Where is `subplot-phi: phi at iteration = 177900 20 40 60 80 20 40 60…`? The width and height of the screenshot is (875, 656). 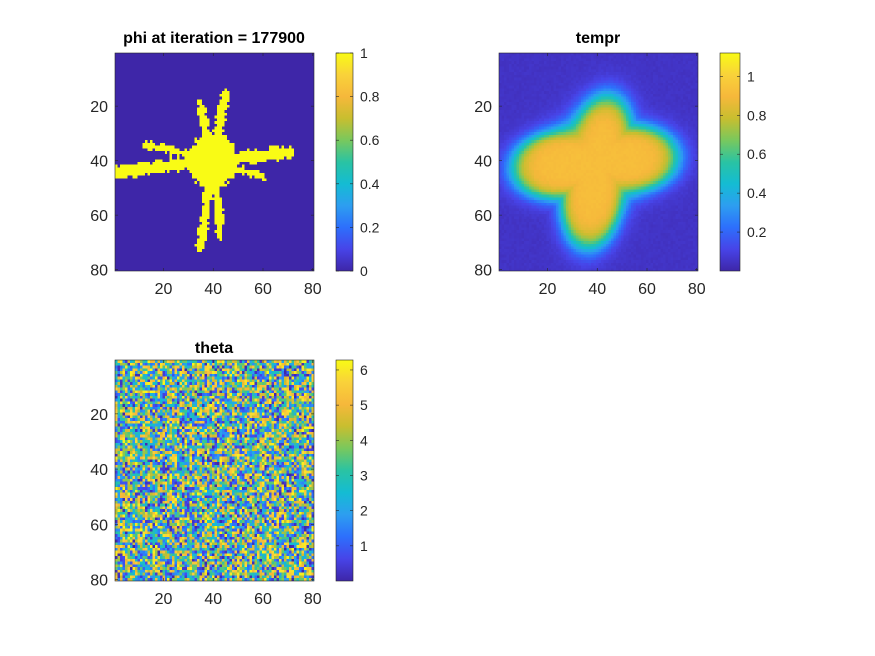
subplot-phi: phi at iteration = 177900 20 40 60 80 20 40 60… is located at coordinates (234, 164).